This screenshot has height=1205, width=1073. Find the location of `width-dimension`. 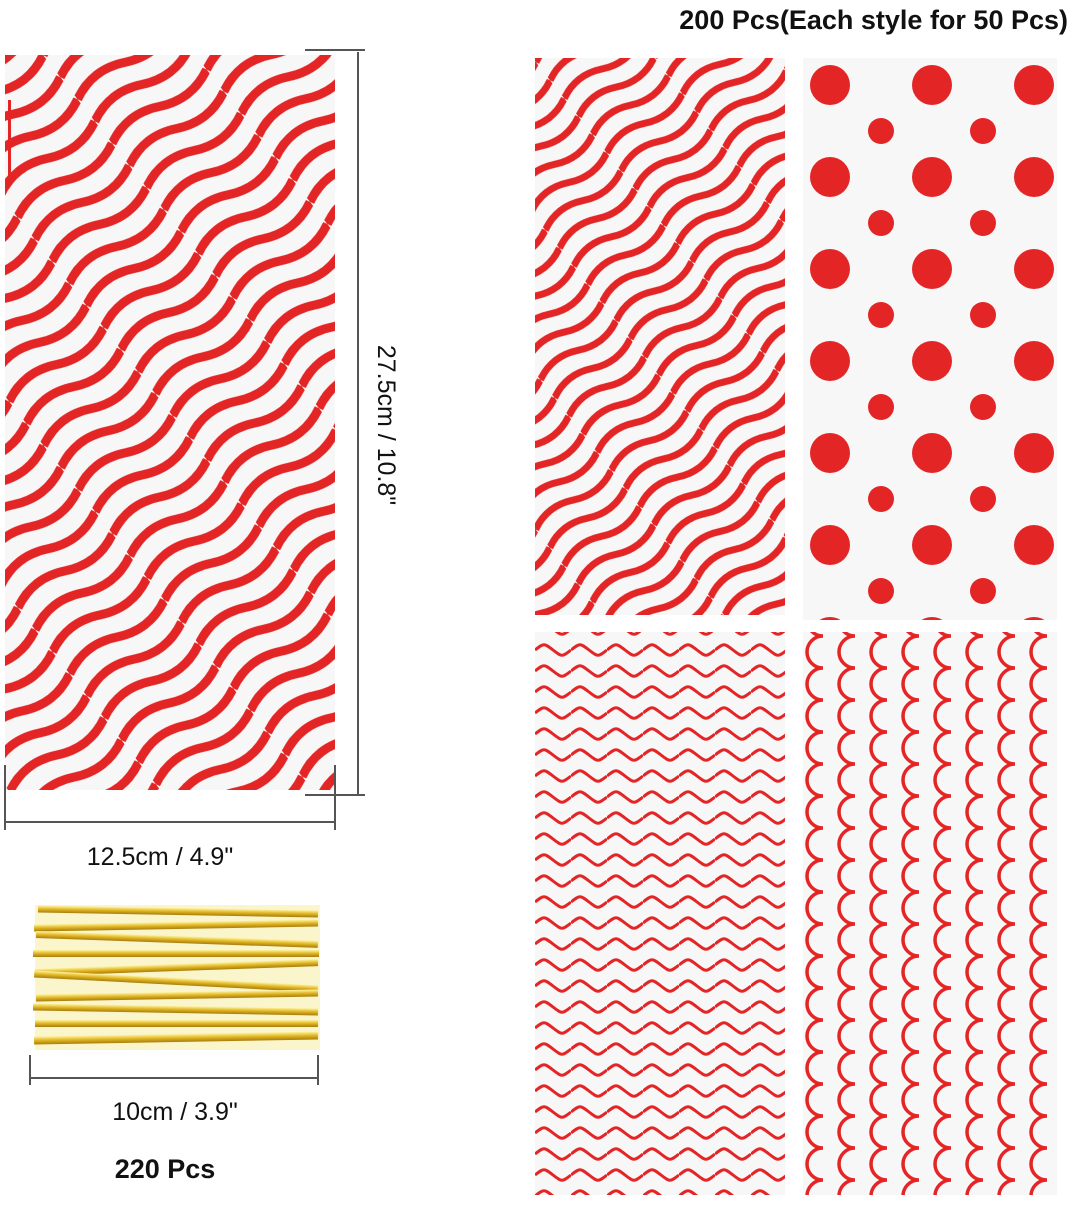

width-dimension is located at coordinates (170, 797).